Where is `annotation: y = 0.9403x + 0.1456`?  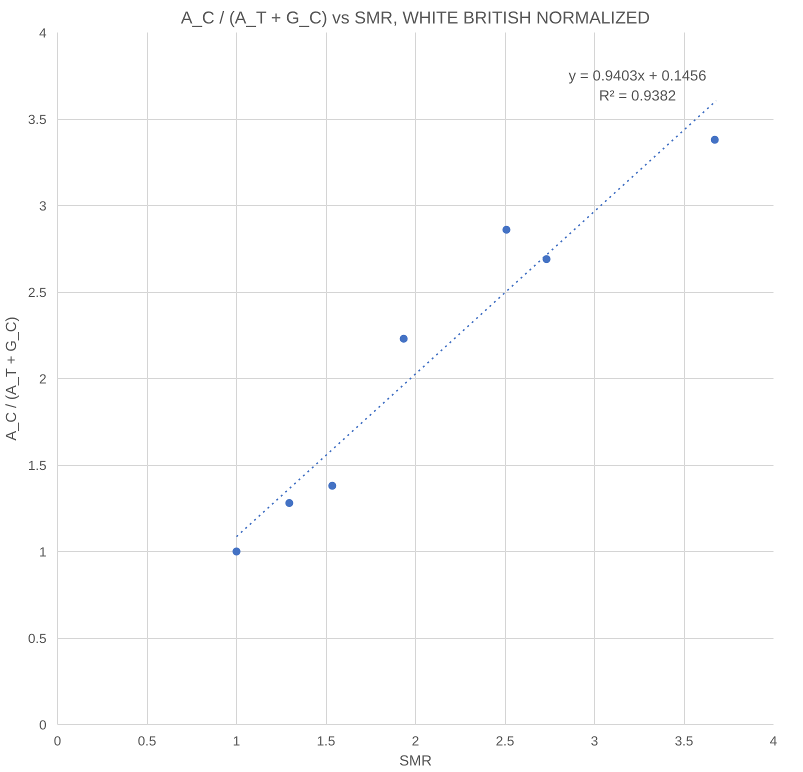 annotation: y = 0.9403x + 0.1456 is located at coordinates (637, 76).